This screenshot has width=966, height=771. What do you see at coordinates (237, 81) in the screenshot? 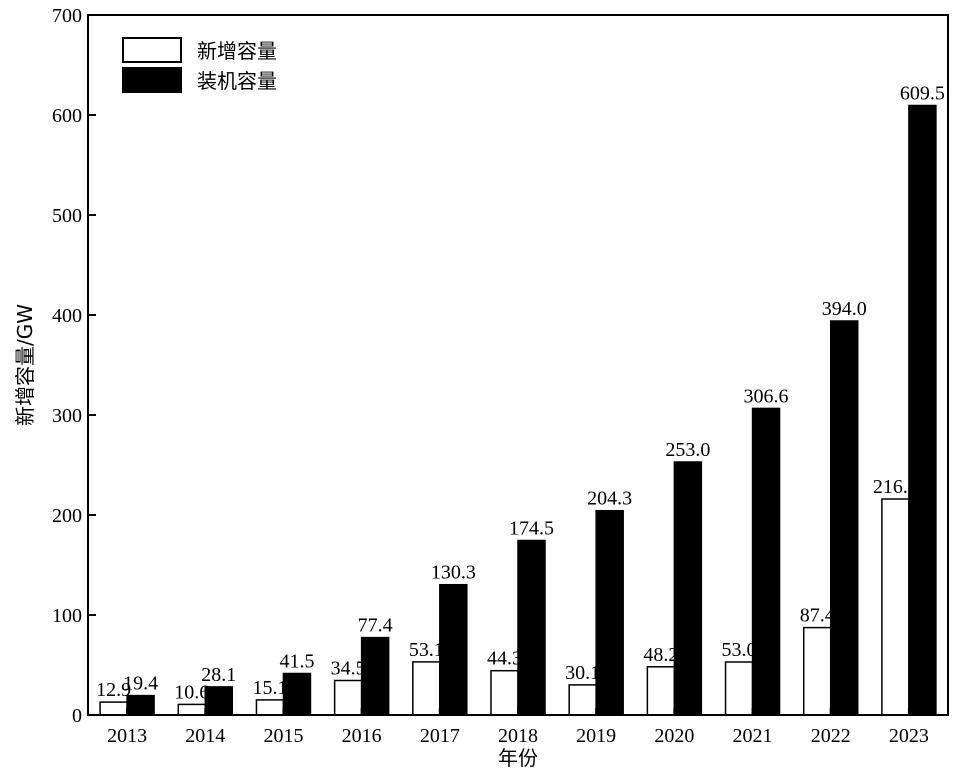
I see `legend-label-installed-capacity: 装机容量` at bounding box center [237, 81].